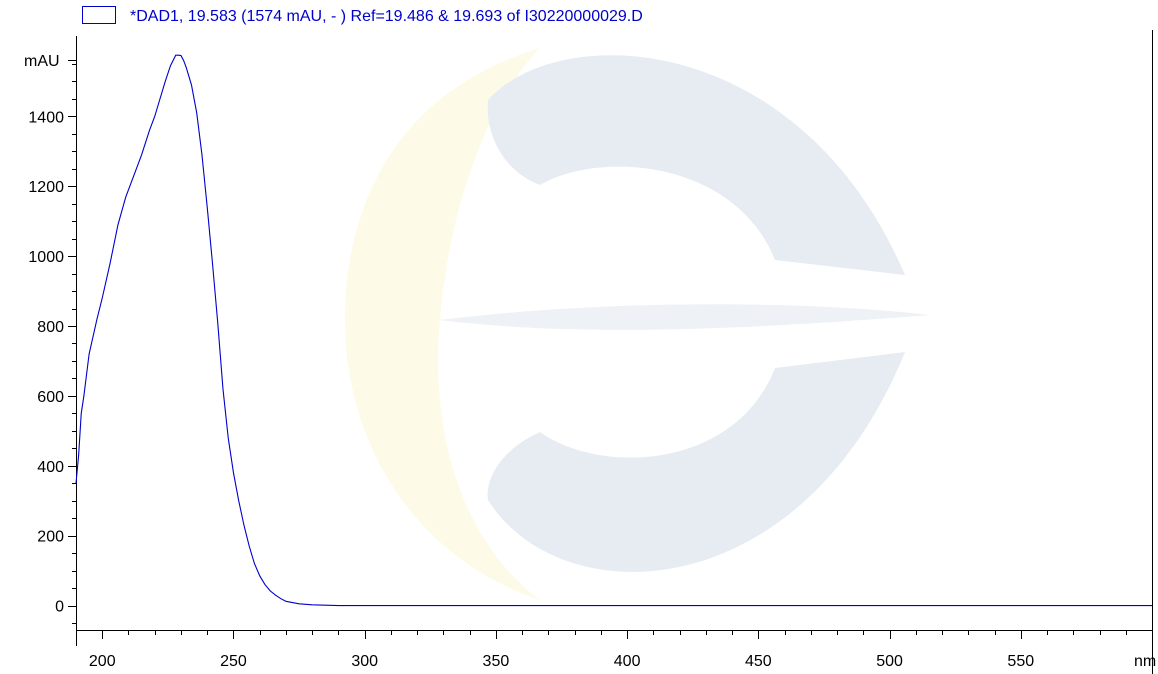 Image resolution: width=1158 pixels, height=674 pixels. What do you see at coordinates (627, 661) in the screenshot?
I see `x-tick-label: 400` at bounding box center [627, 661].